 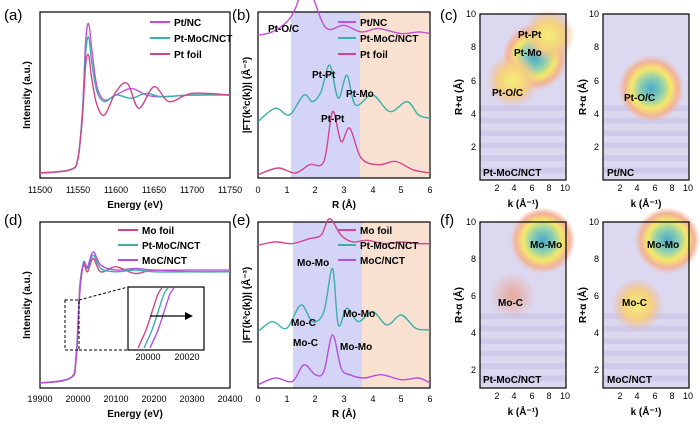 What do you see at coordinates (523, 203) in the screenshot?
I see `panel-c-left-xlabel: k (Å⁻¹)` at bounding box center [523, 203].